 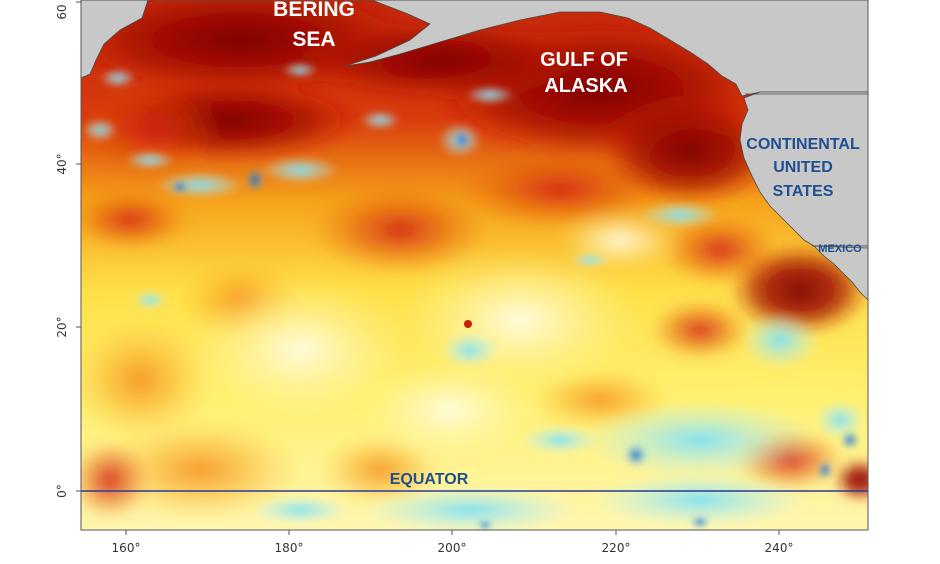 I want to click on y-tick-label: 40°, so click(x=62, y=163).